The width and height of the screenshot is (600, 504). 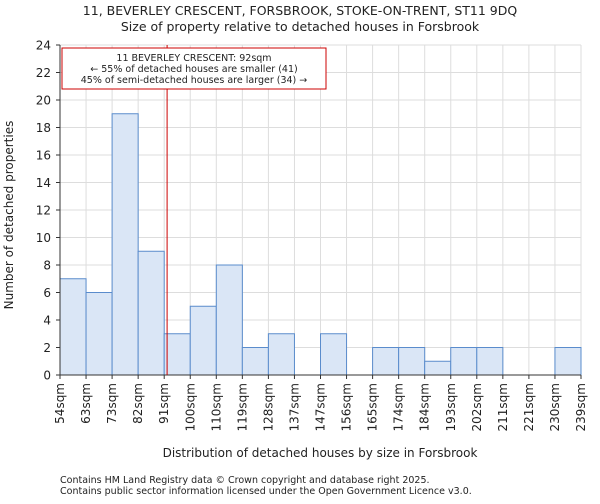 I want to click on annotation-line-1: 11 BEVERLEY CRESCENT: 92sqm, so click(x=193, y=58).